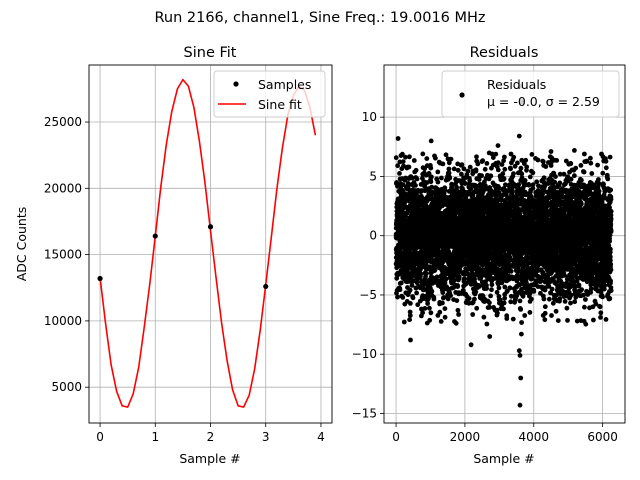 The height and width of the screenshot is (480, 640). I want to click on sine-fit-y-tick-label: 25000, so click(63, 122).